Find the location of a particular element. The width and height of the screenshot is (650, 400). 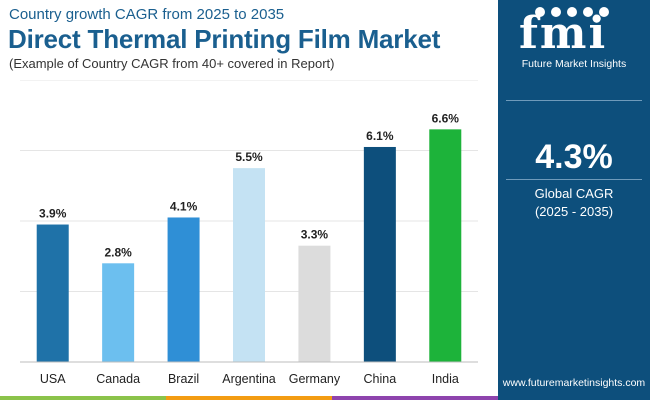

category-label-china: China is located at coordinates (380, 379).